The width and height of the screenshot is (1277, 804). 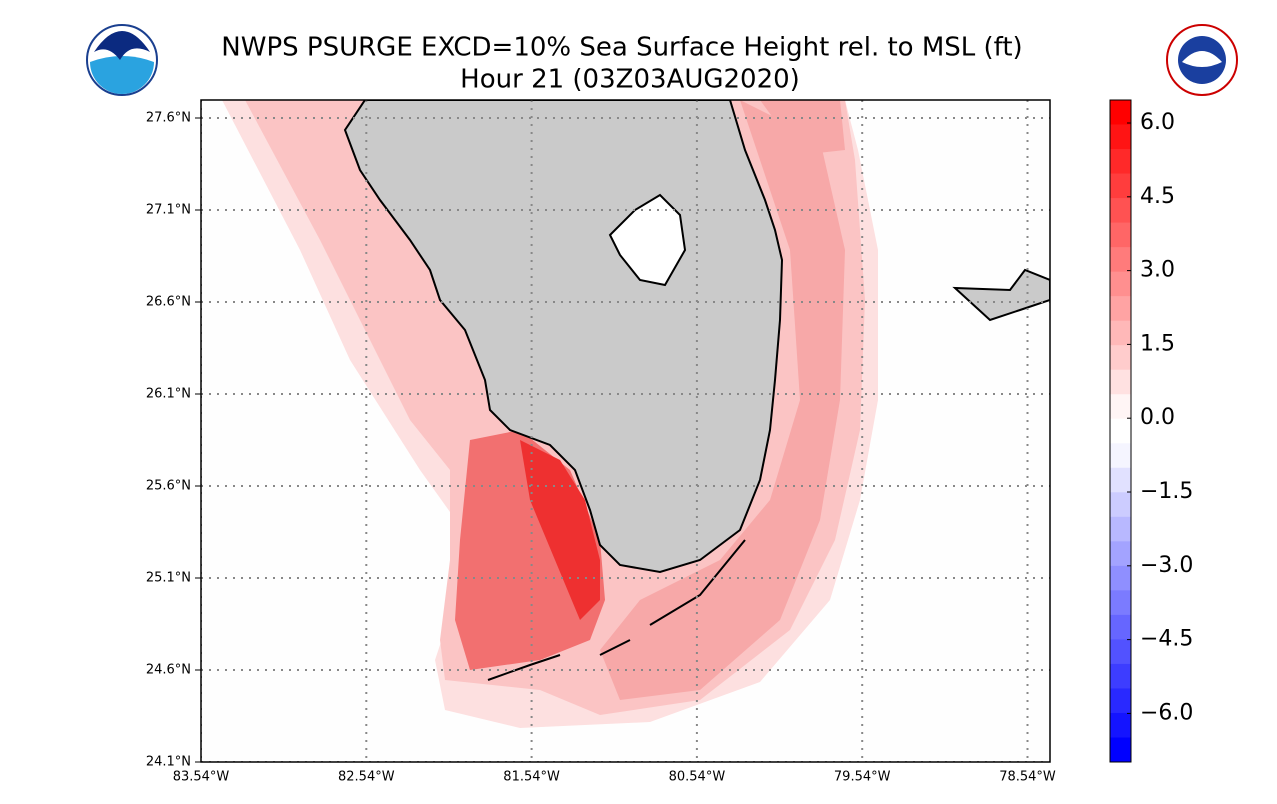 What do you see at coordinates (1166, 565) in the screenshot?
I see `colorbar-label: −3.0` at bounding box center [1166, 565].